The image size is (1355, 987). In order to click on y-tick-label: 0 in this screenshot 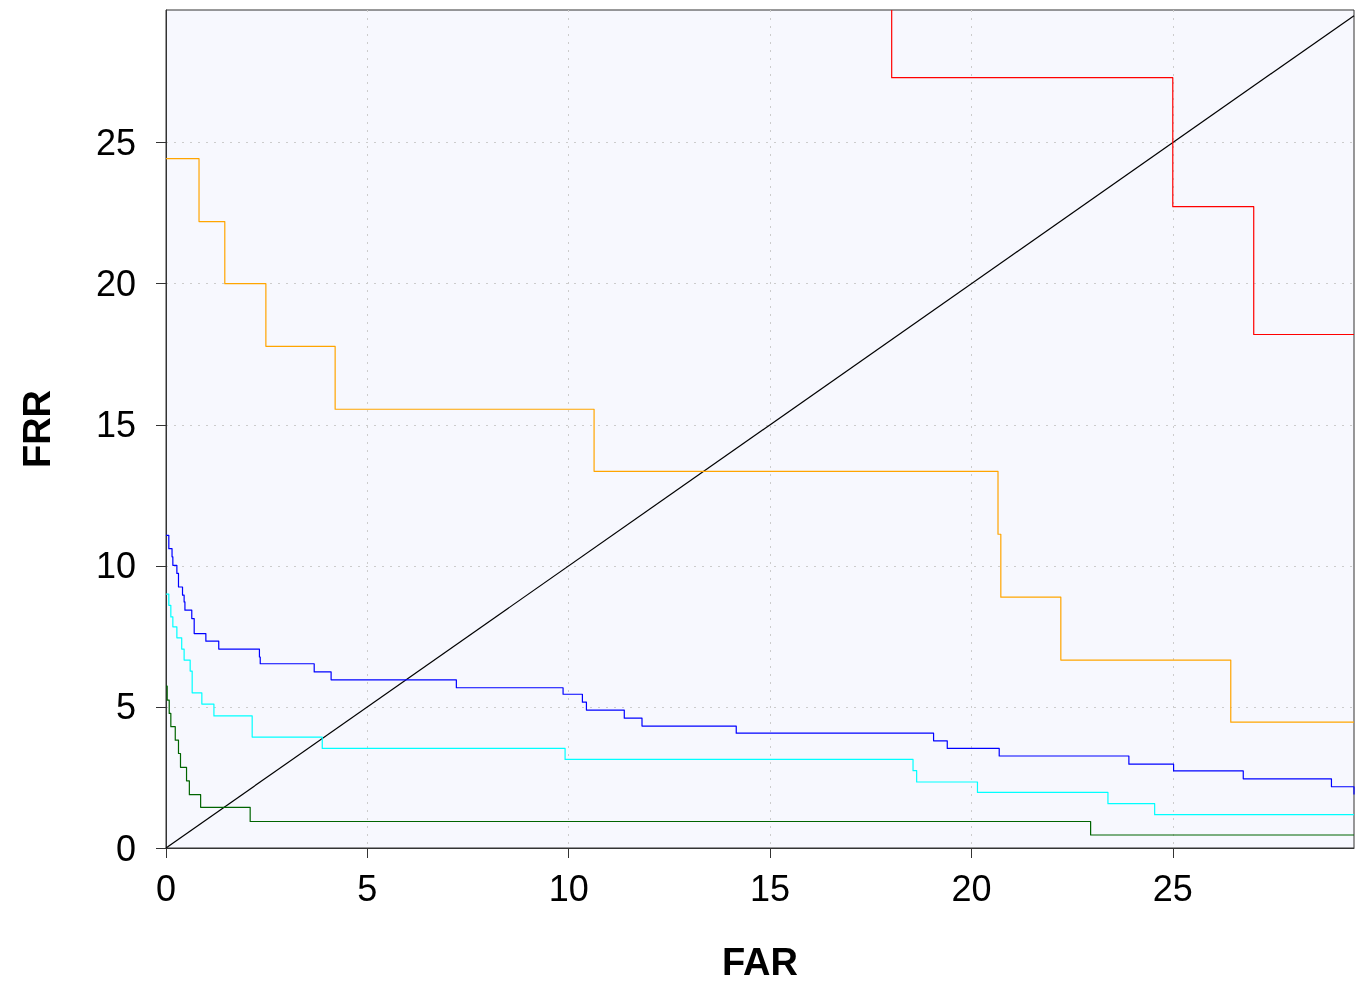, I will do `click(125, 848)`.